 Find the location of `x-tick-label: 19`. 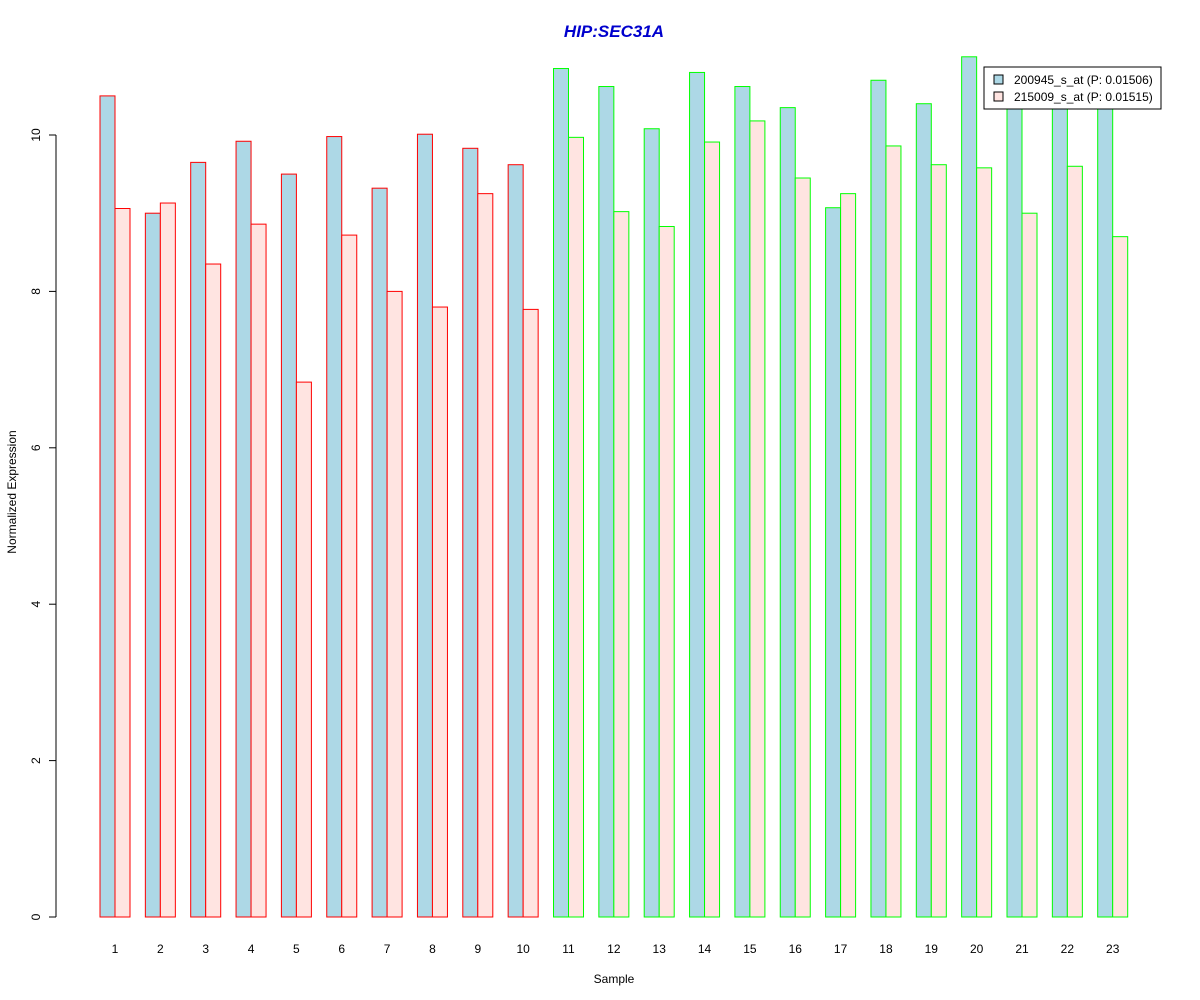

x-tick-label: 19 is located at coordinates (932, 949).